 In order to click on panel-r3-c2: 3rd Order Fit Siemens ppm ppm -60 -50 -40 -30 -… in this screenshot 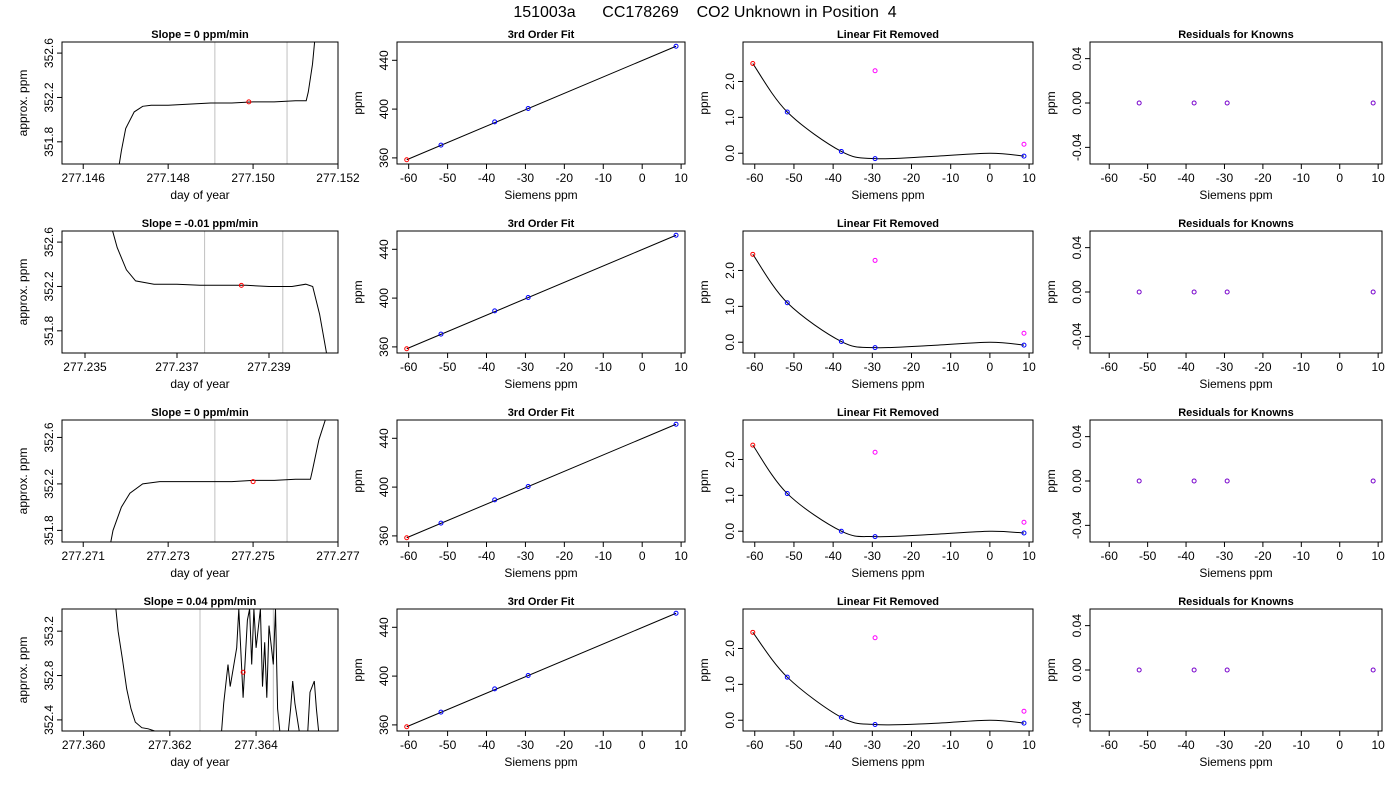, I will do `click(519, 493)`.